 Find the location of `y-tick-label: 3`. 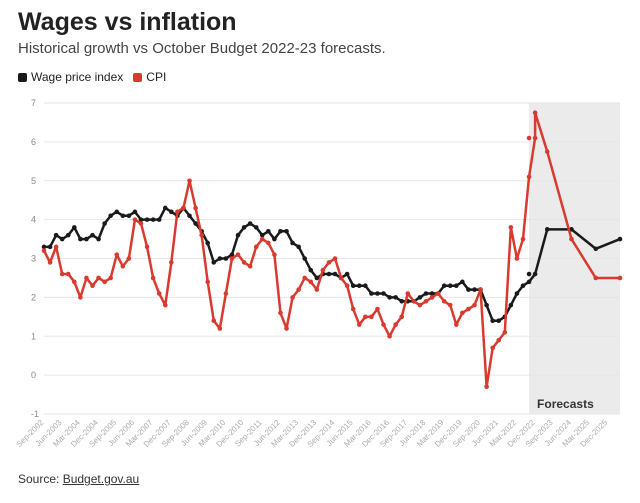

y-tick-label: 3 is located at coordinates (33, 259).